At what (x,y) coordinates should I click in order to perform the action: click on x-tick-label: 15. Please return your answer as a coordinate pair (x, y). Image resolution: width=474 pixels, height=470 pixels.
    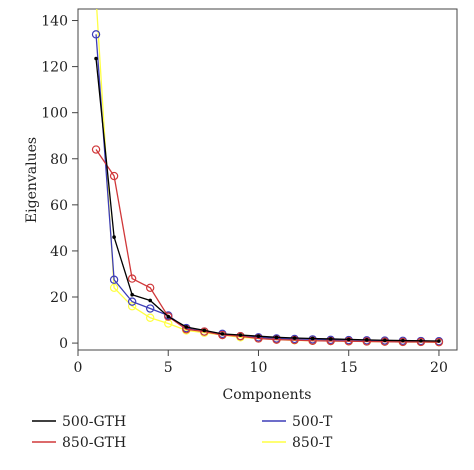
    Looking at the image, I should click on (349, 368).